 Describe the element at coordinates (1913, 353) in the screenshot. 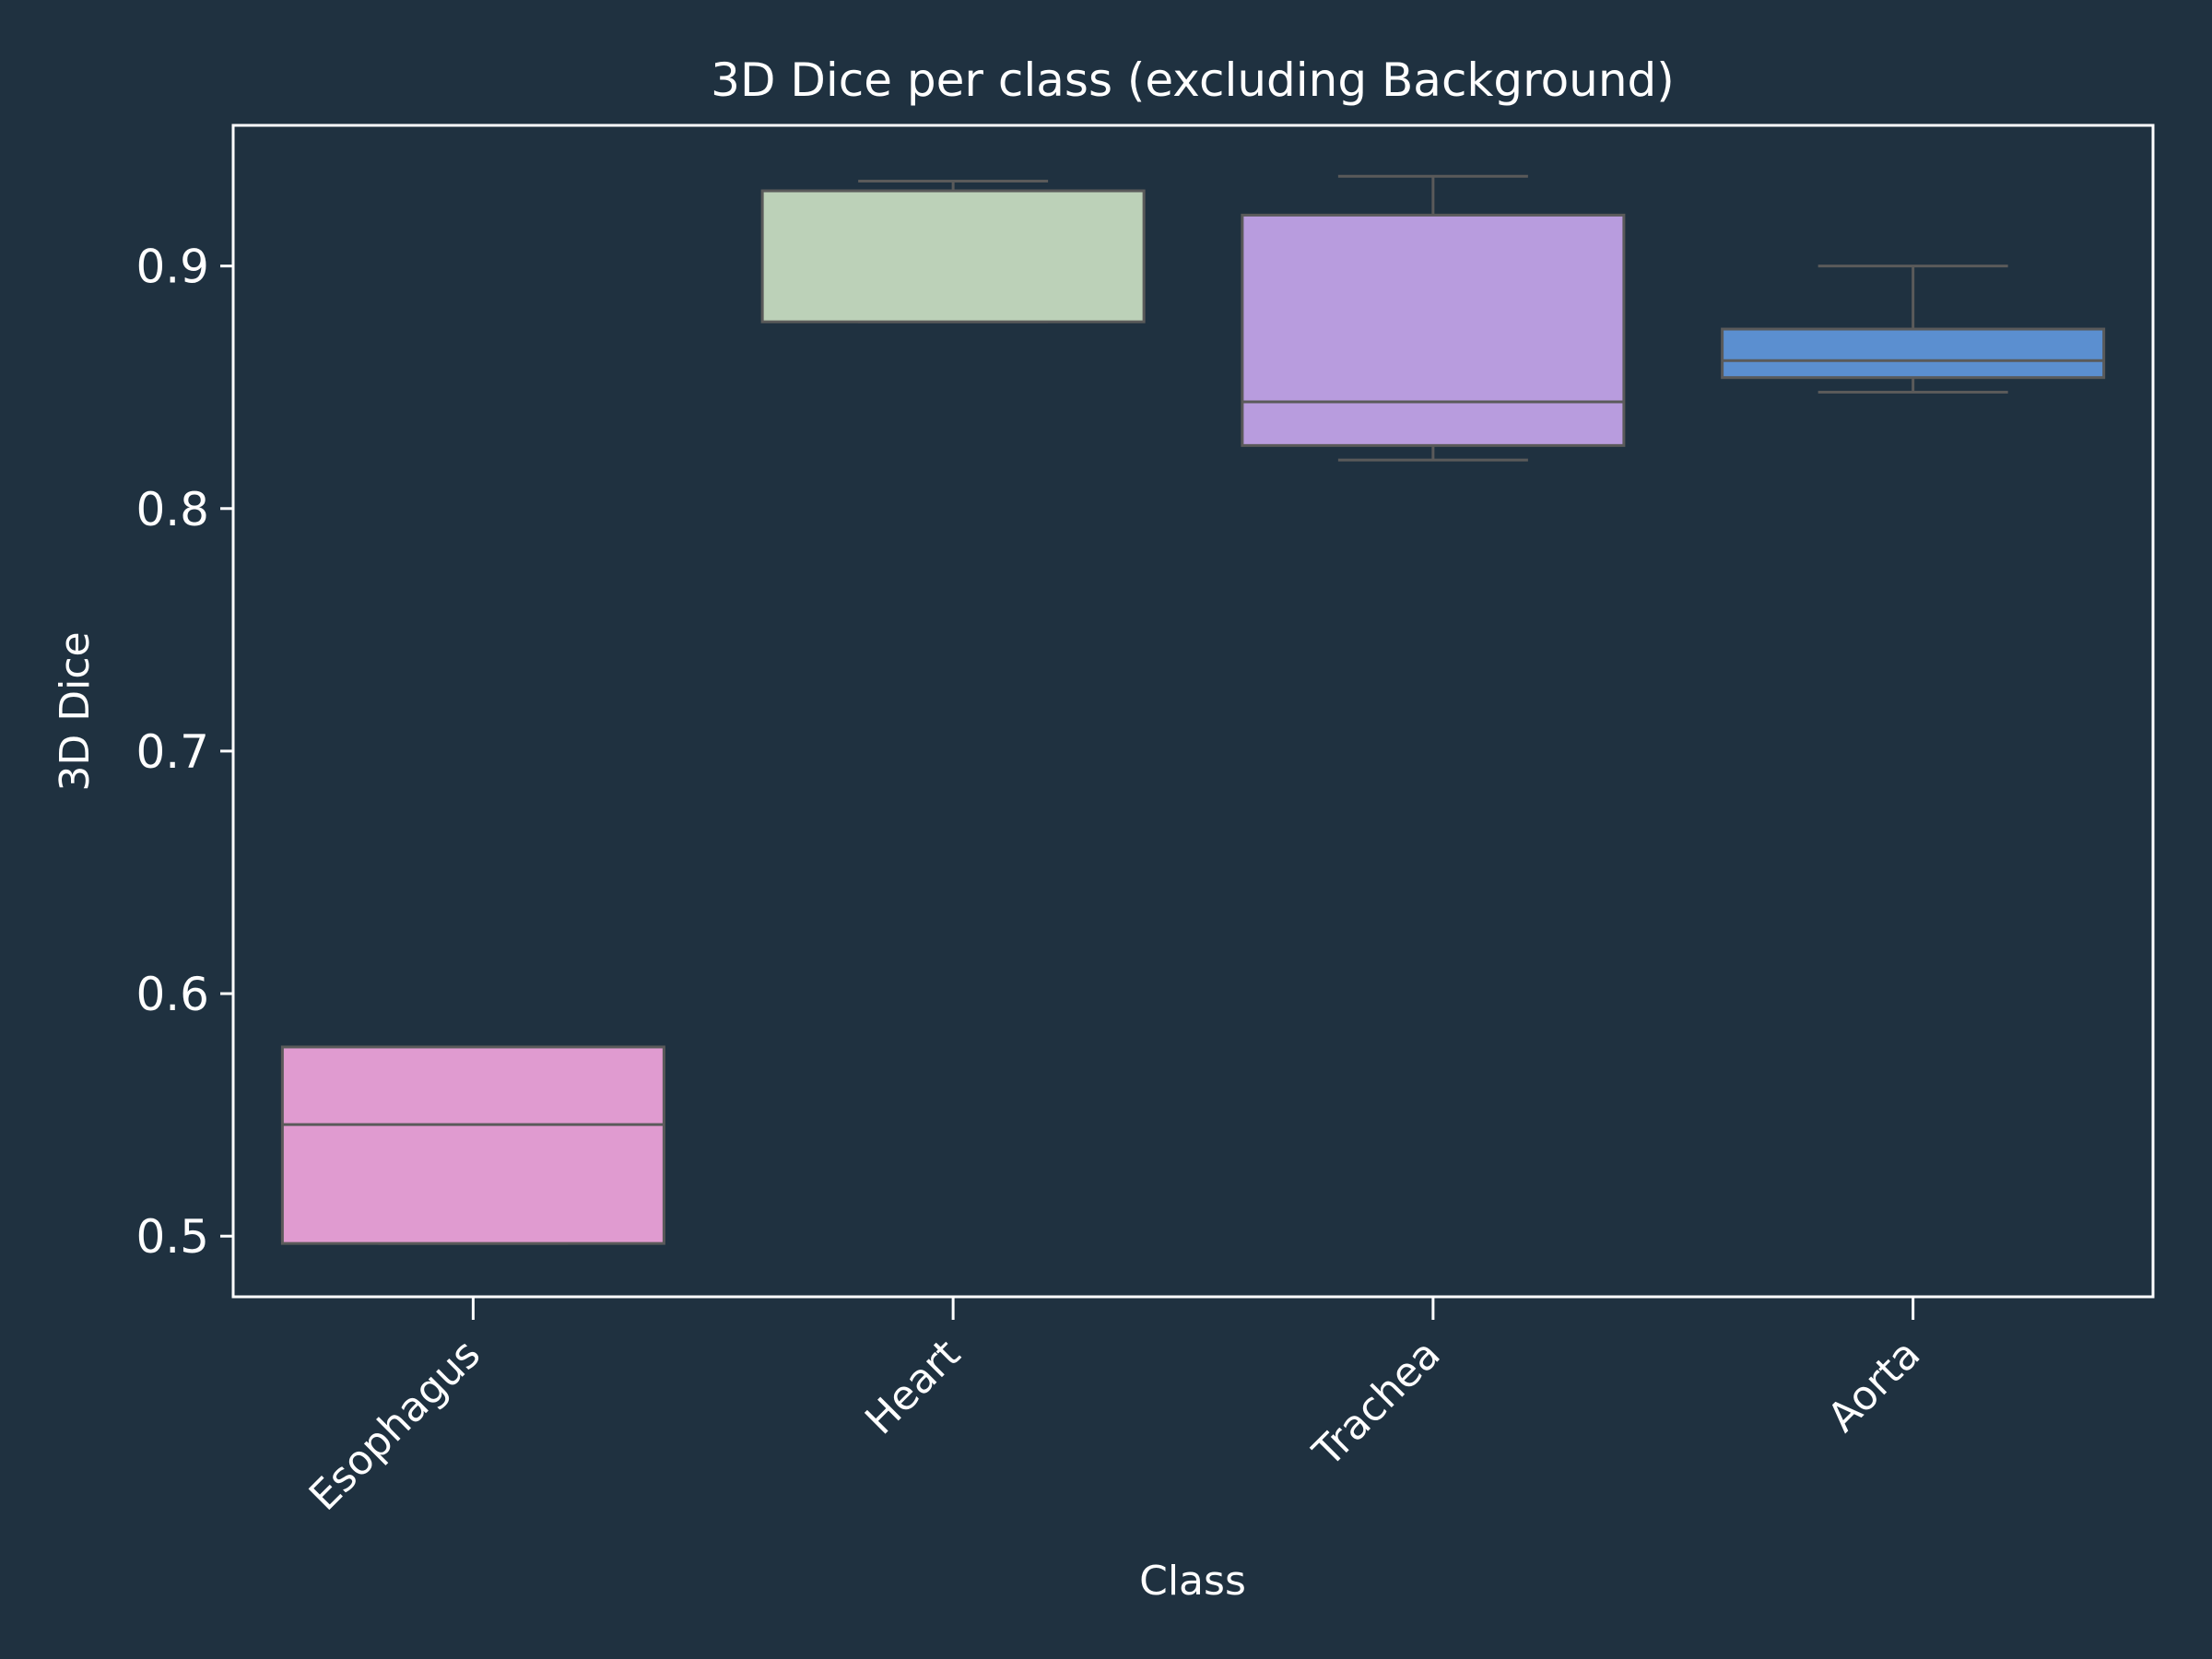

I see `box-aorta` at that location.